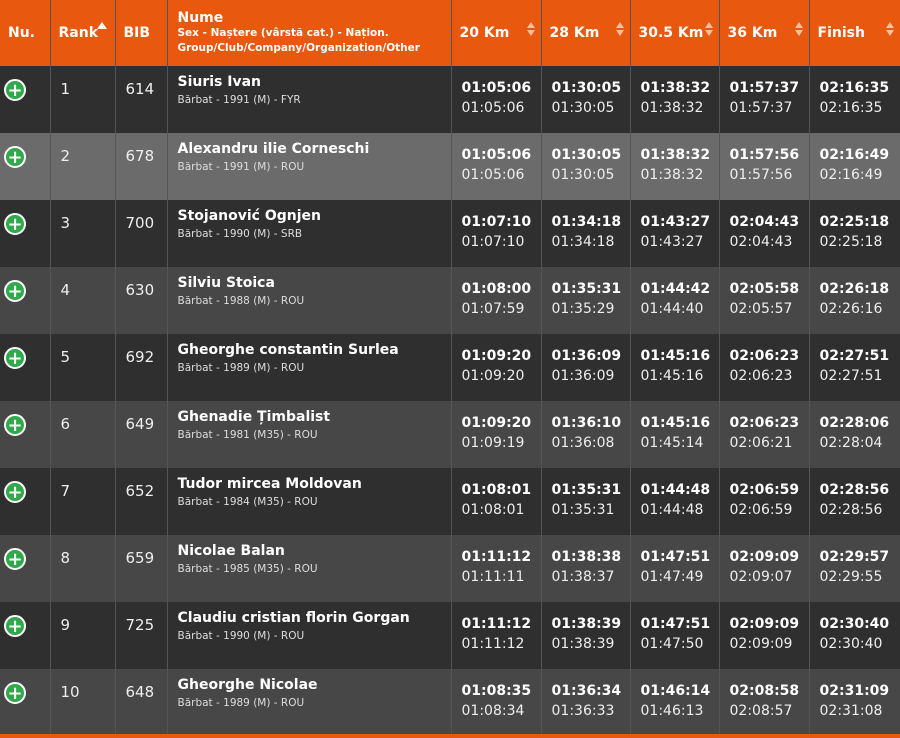 The image size is (900, 738). Describe the element at coordinates (240, 234) in the screenshot. I see `runner-meta: Bărbat - 1990 (M) - SRB` at that location.